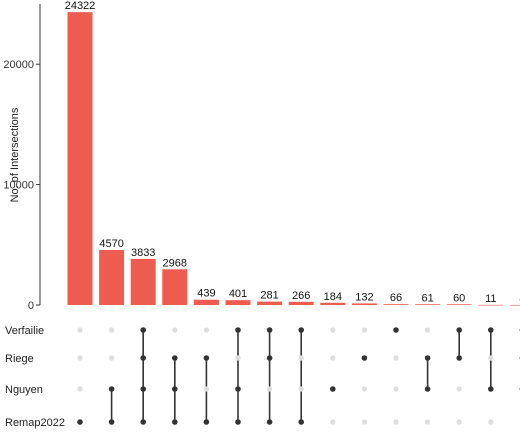 This screenshot has width=520, height=432. Describe the element at coordinates (427, 298) in the screenshot. I see `bar-value-label: 61` at that location.